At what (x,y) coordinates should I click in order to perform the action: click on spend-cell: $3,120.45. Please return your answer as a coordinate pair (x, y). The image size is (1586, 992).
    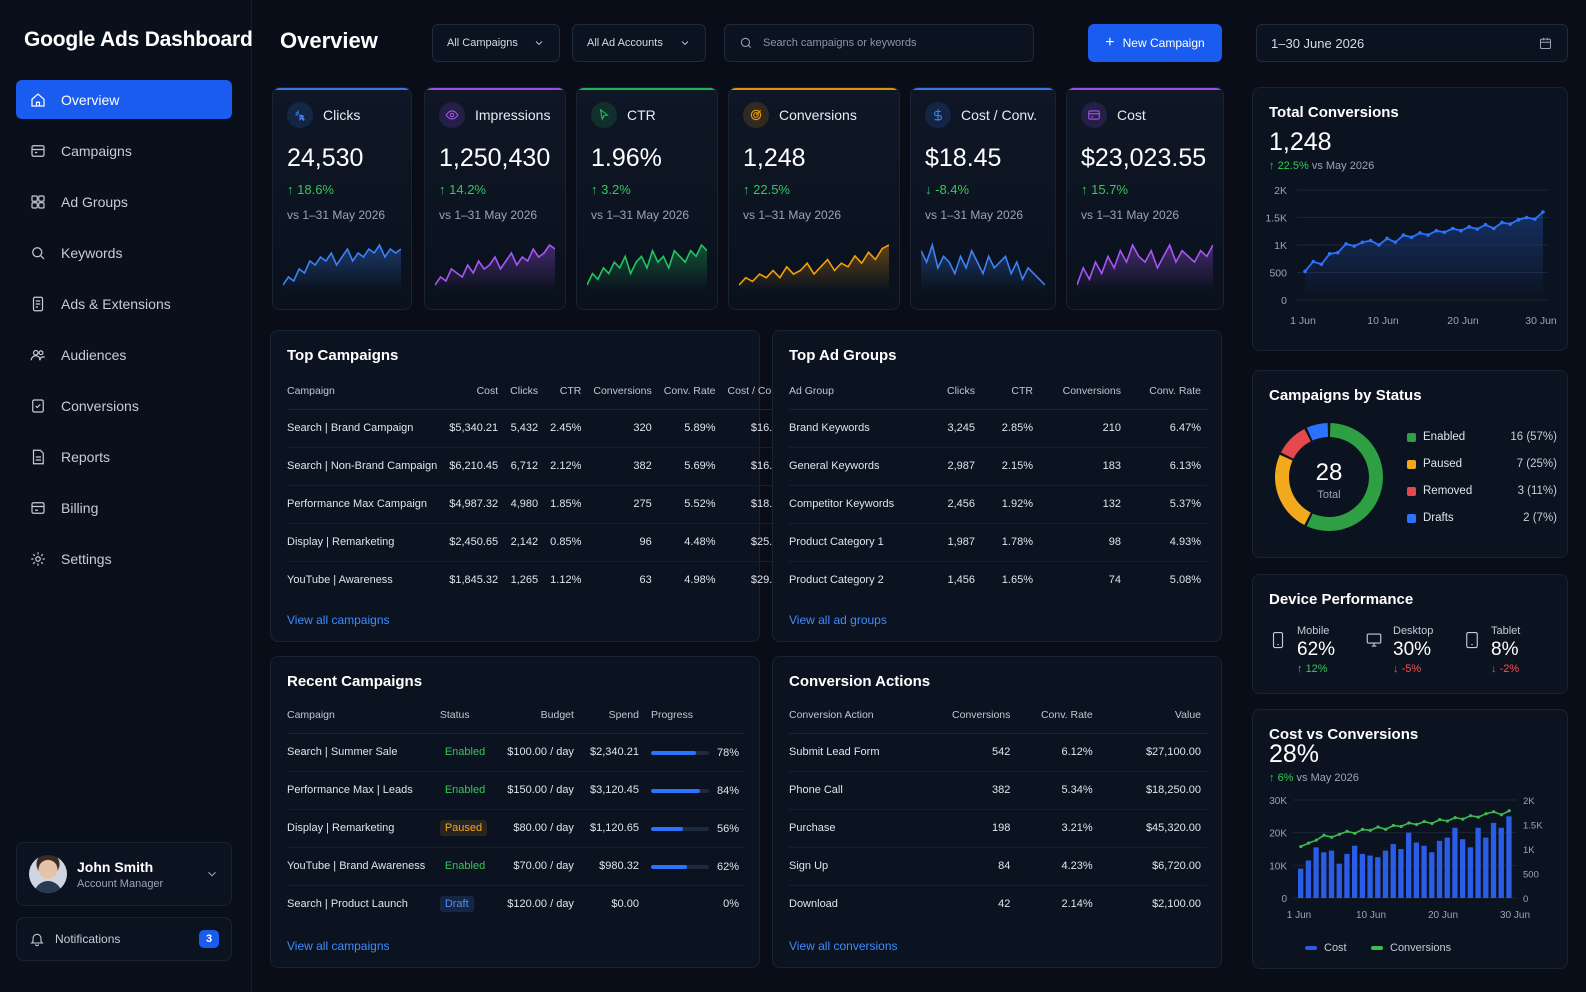
    Looking at the image, I should click on (612, 790).